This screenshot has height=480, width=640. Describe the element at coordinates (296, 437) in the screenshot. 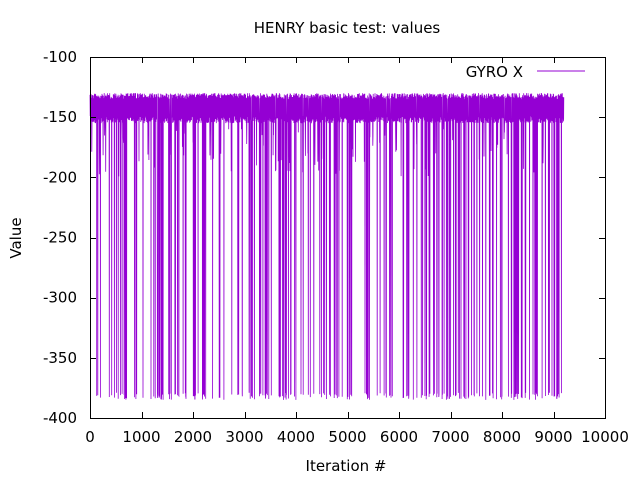

I see `x-tick-label: 4000` at that location.